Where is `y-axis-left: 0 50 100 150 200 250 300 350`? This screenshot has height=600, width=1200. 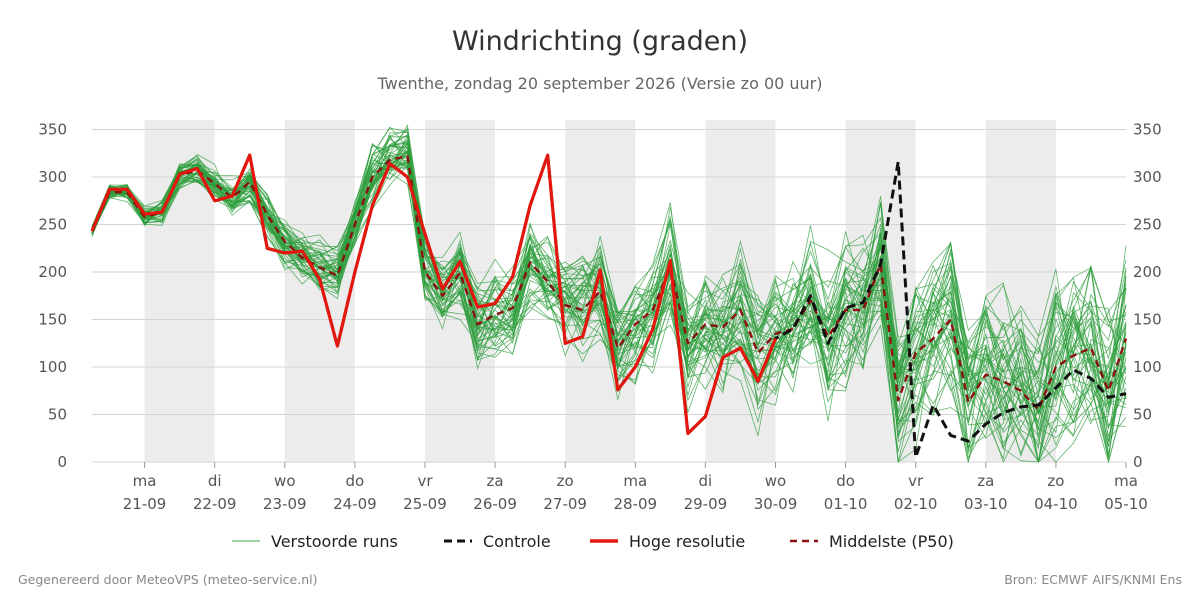
y-axis-left: 0 50 100 150 200 250 300 350 is located at coordinates (52, 296).